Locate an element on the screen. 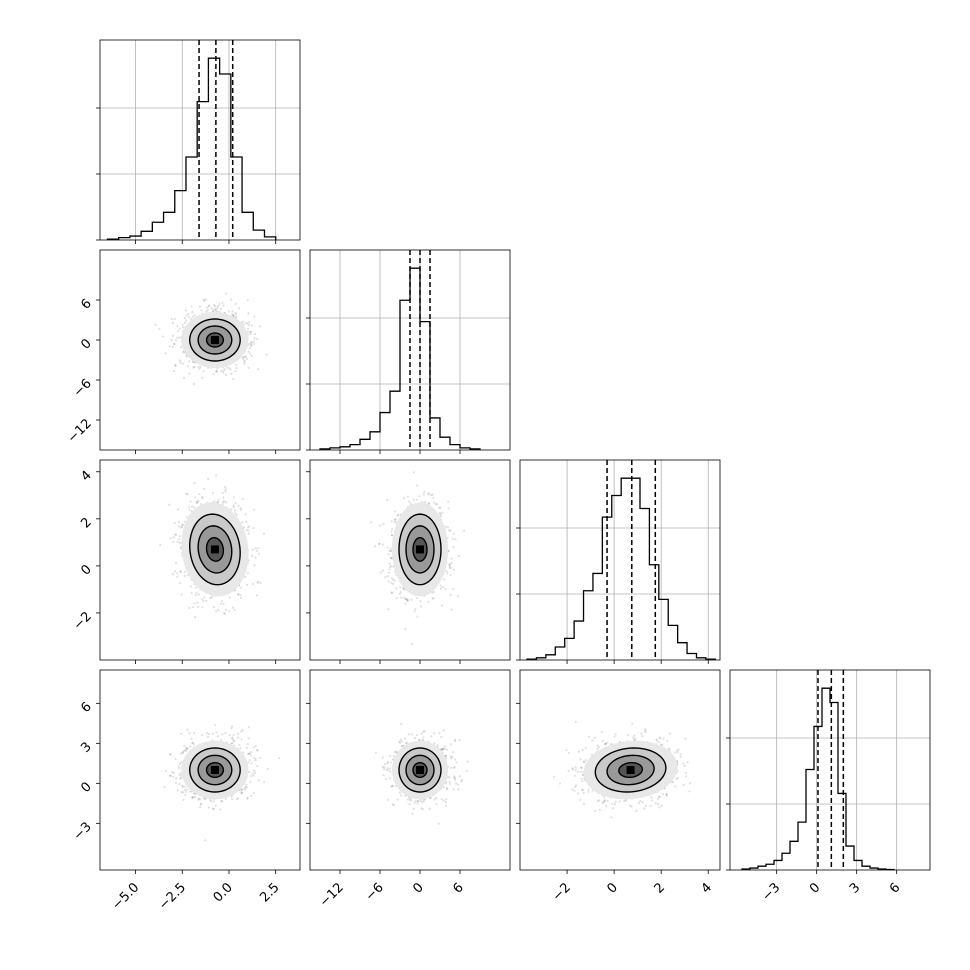  x-tick-label: −5.0 is located at coordinates (125, 896).